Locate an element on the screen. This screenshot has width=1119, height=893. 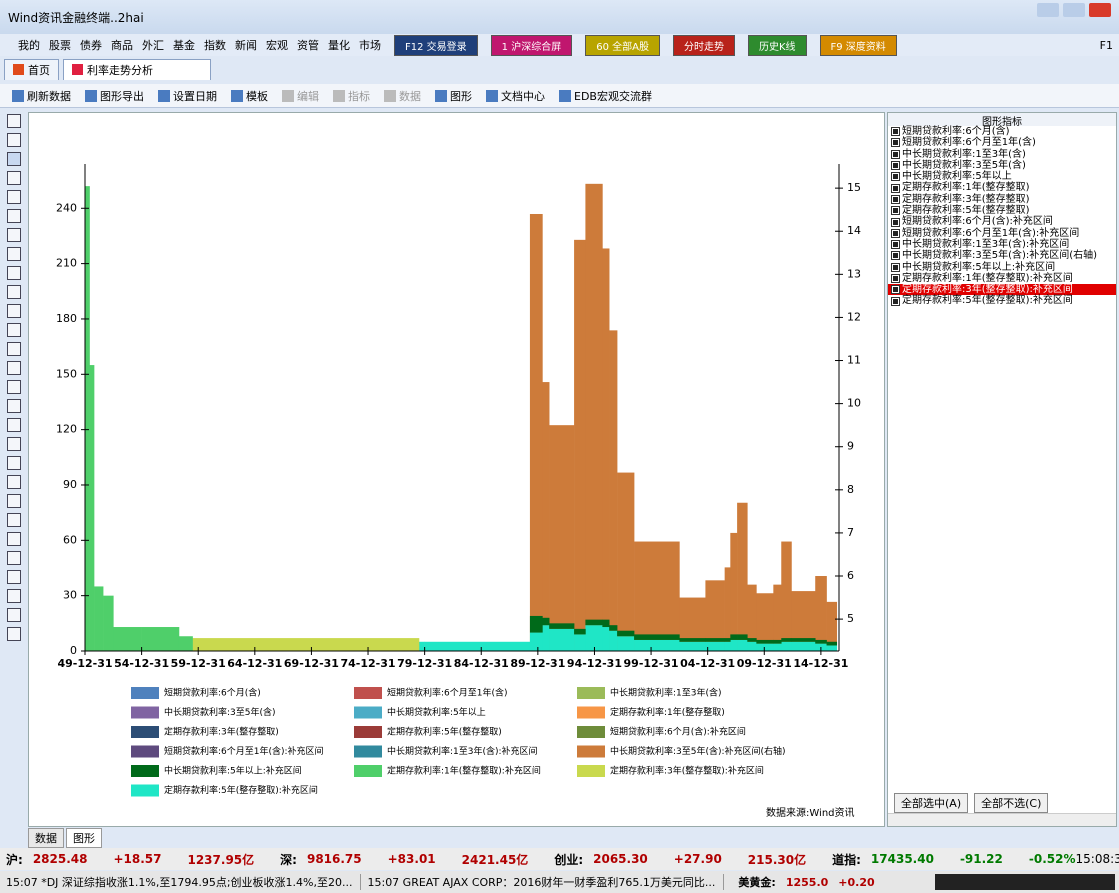
quick-button: 60 全部A股 is located at coordinates (622, 45).